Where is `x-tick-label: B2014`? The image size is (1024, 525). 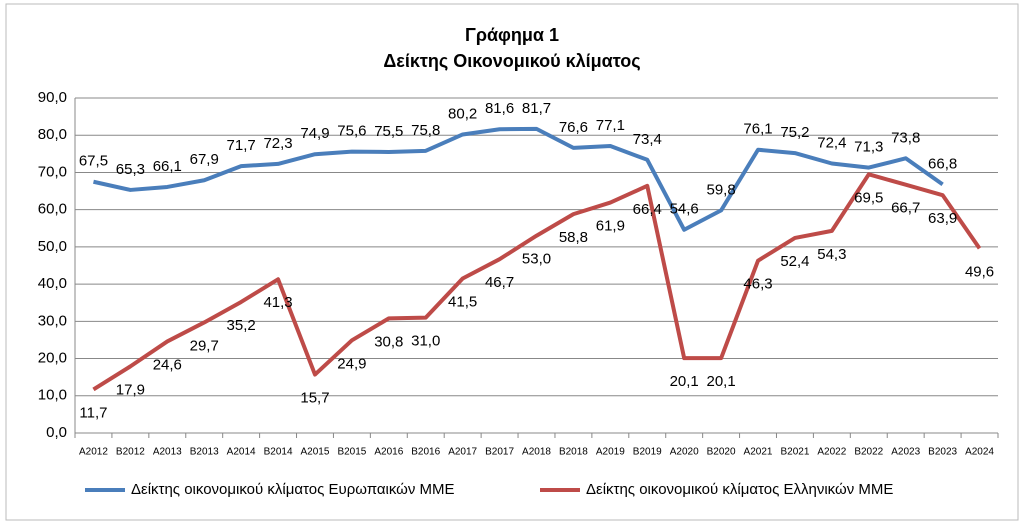 x-tick-label: B2014 is located at coordinates (278, 452).